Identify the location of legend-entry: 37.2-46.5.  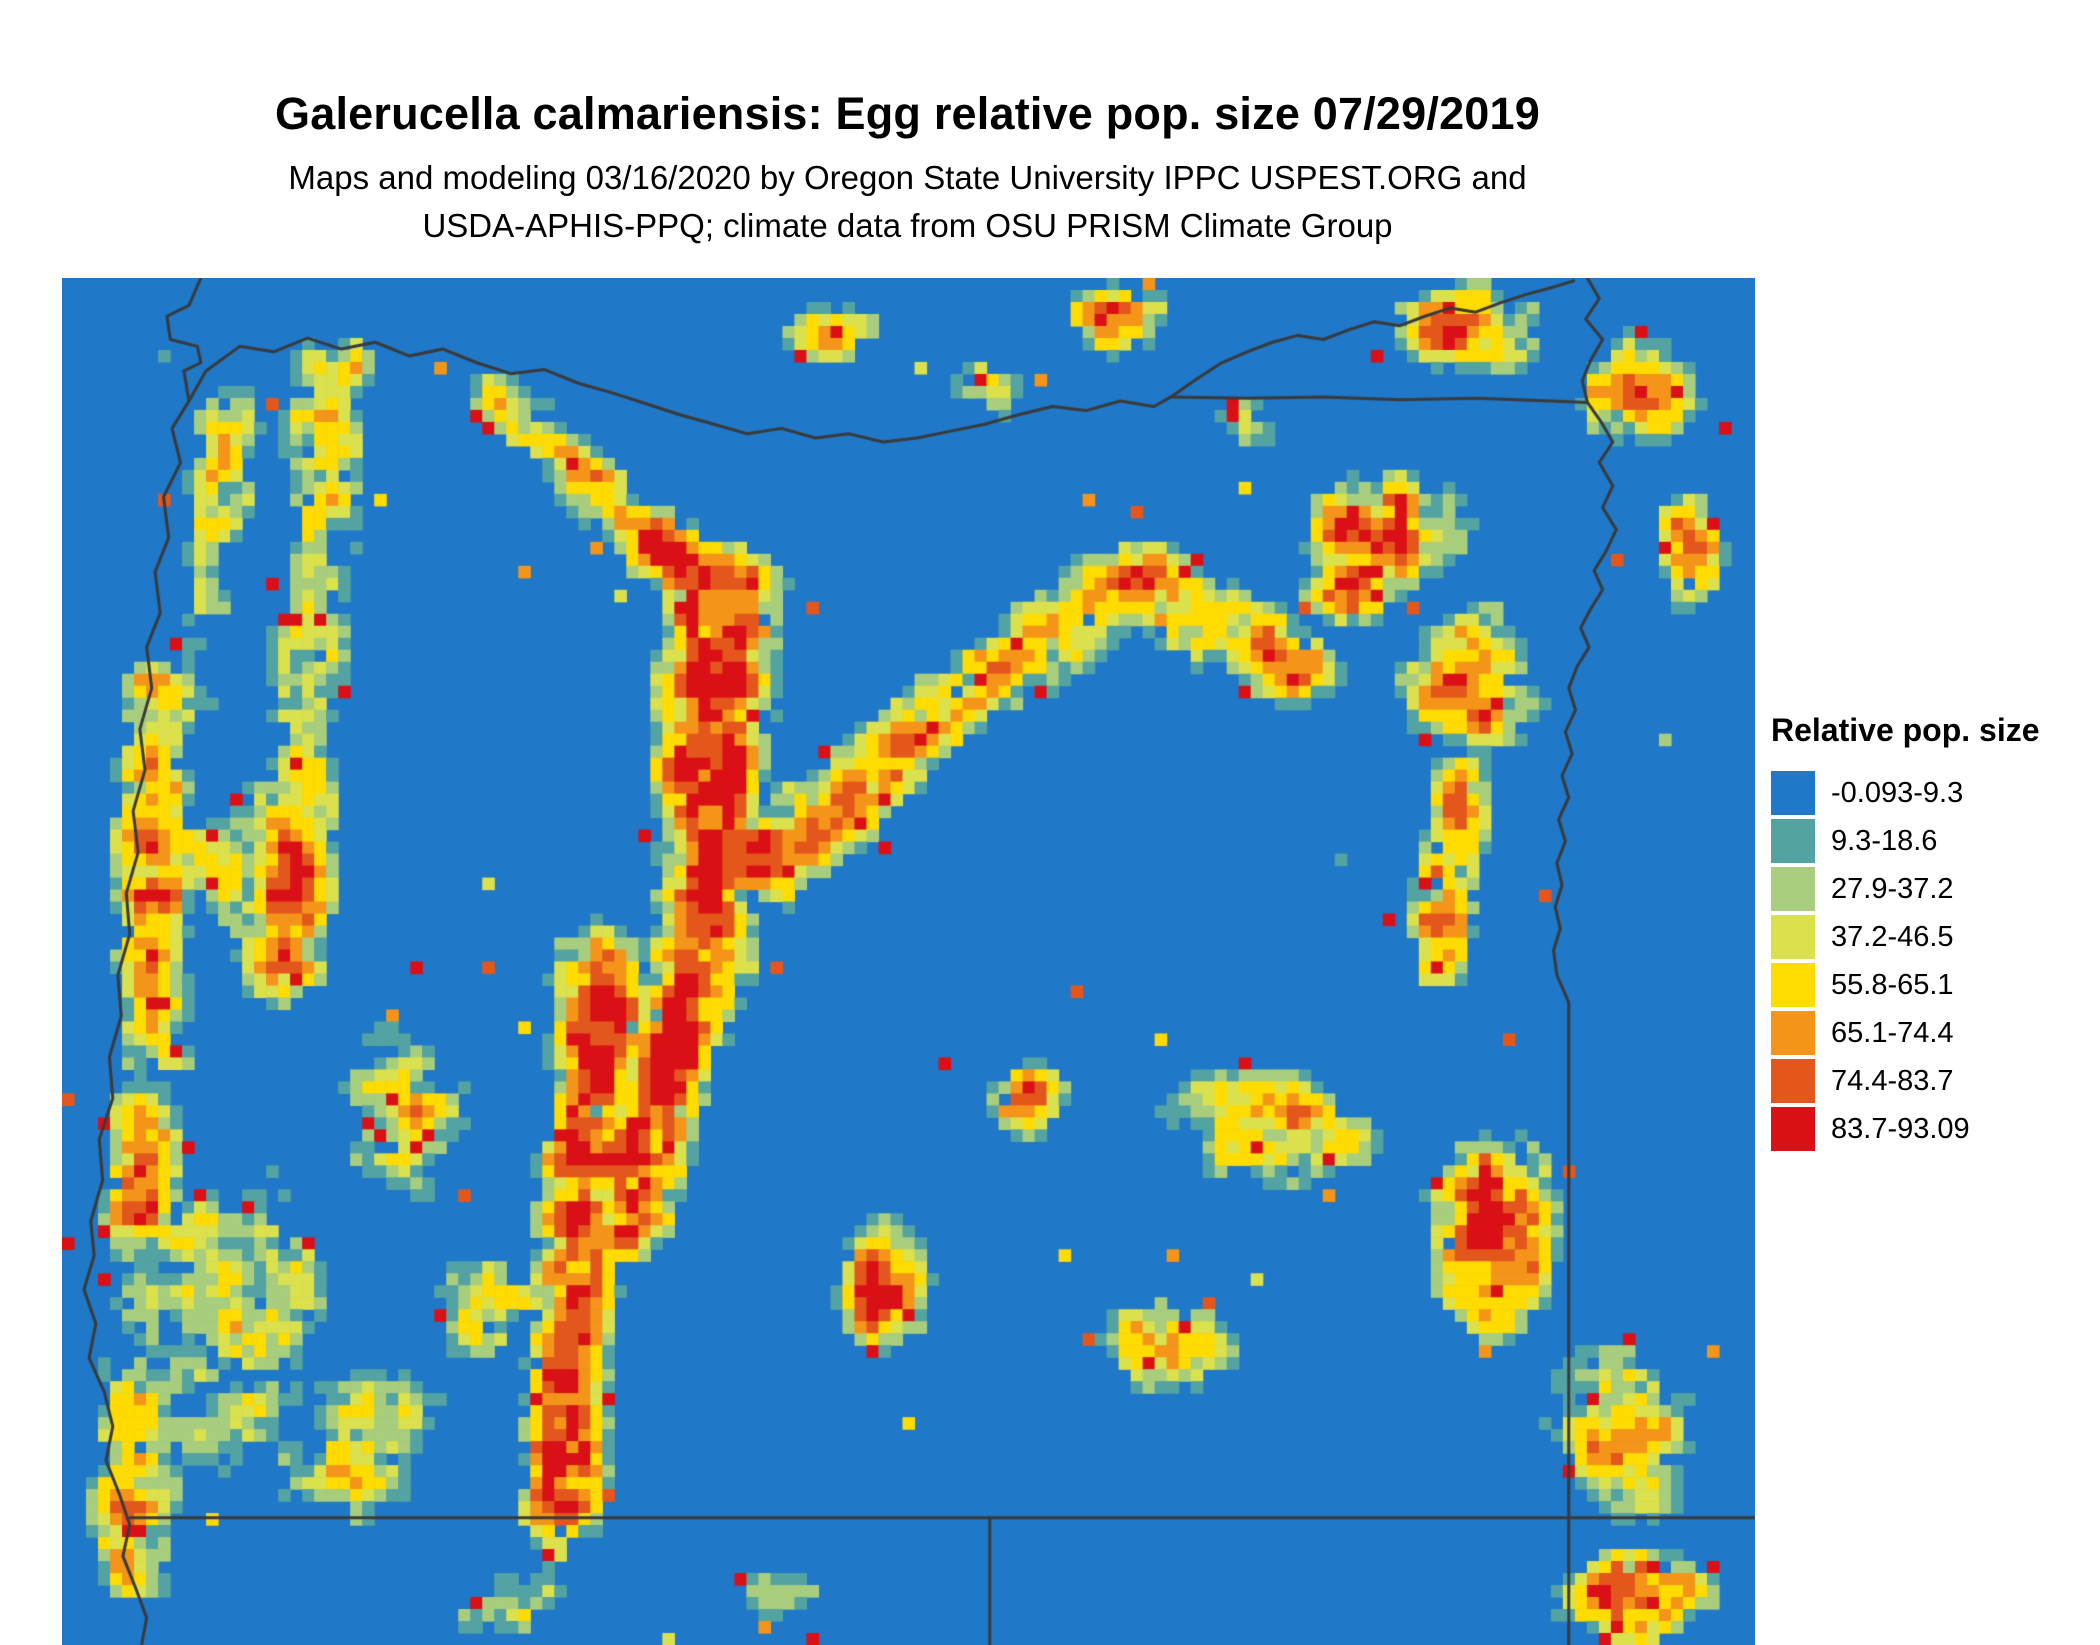
(1931, 937).